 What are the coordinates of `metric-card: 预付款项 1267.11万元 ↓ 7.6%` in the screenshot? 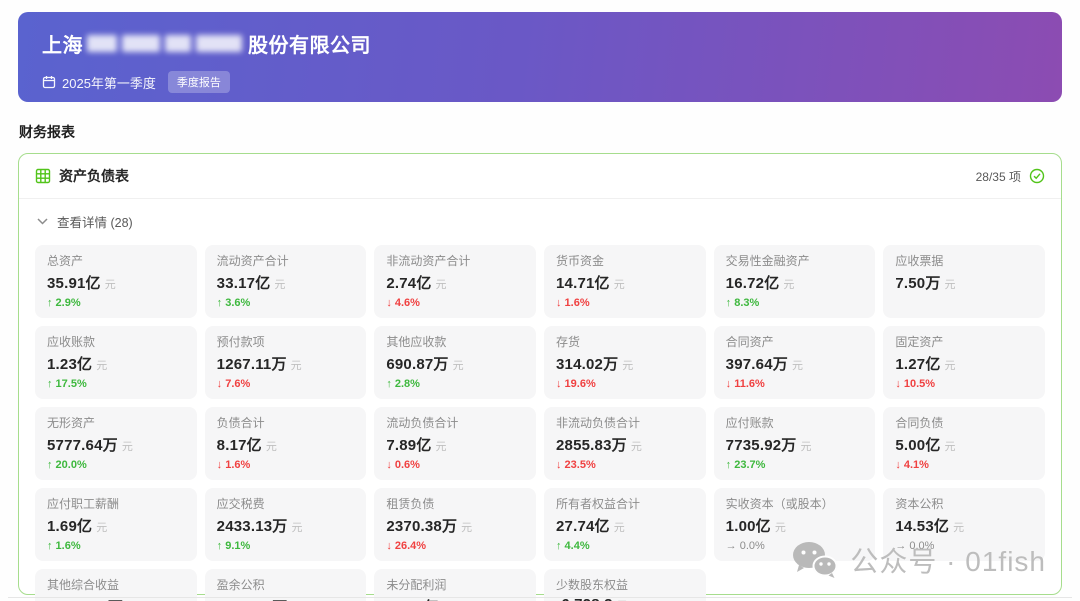 It's located at (285, 362).